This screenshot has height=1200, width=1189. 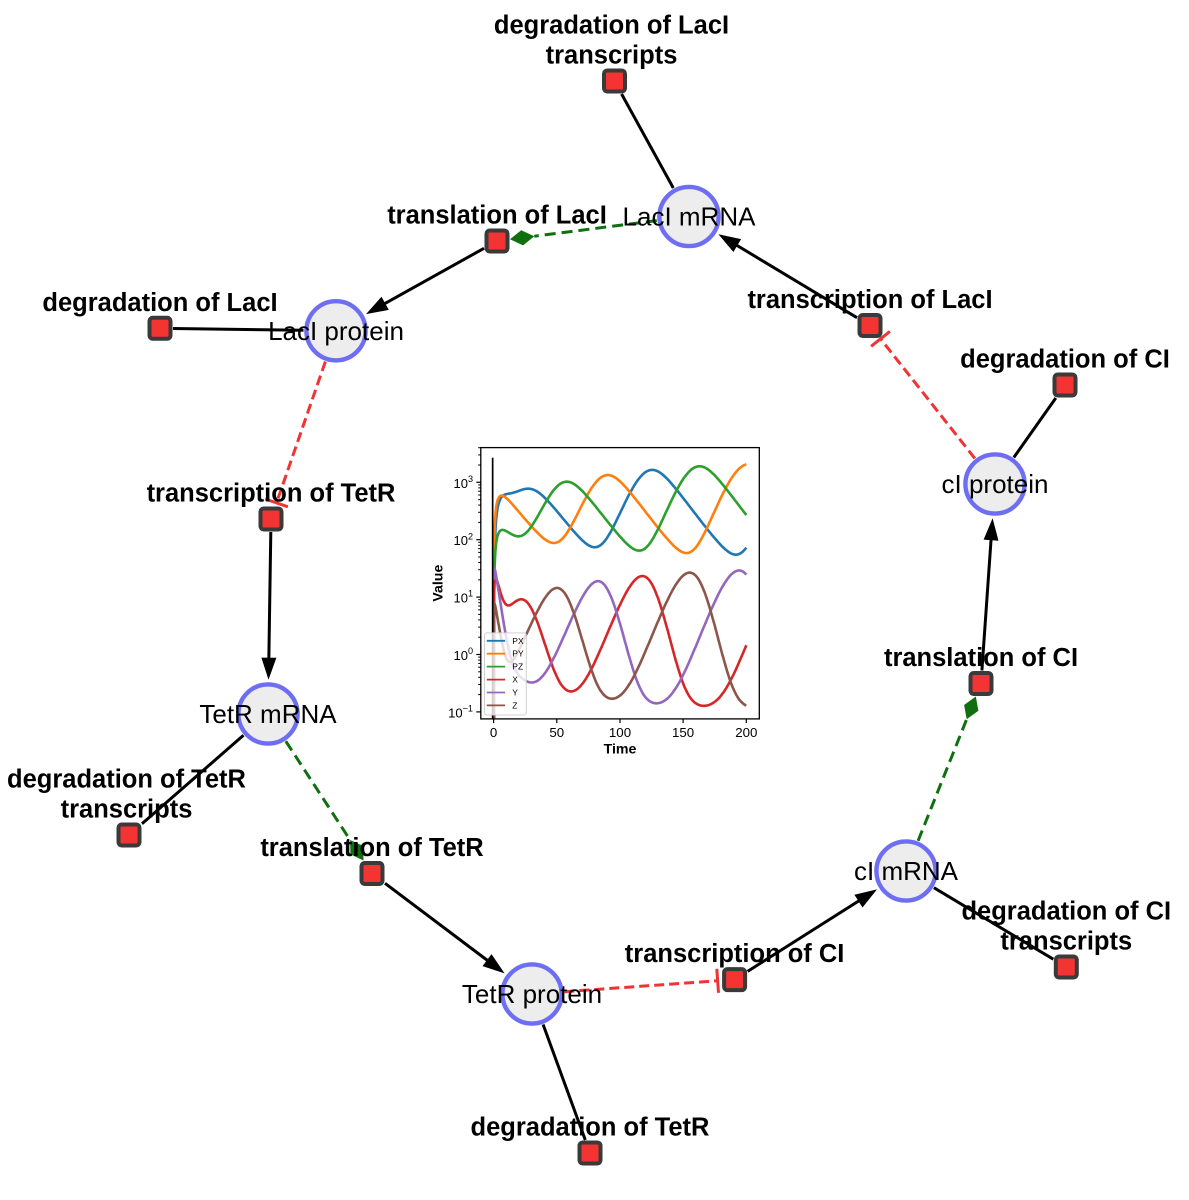 I want to click on svg-text: 50, so click(x=556, y=732).